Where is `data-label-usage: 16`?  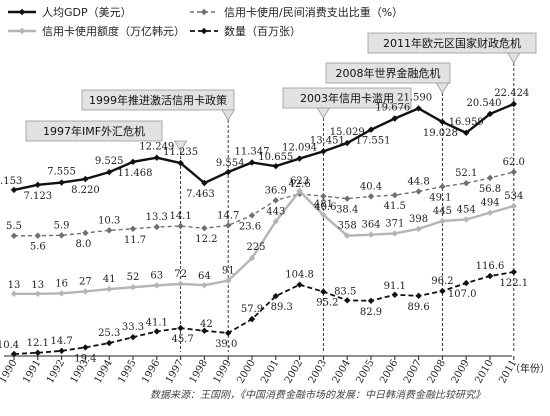 data-label-usage: 16 is located at coordinates (61, 283).